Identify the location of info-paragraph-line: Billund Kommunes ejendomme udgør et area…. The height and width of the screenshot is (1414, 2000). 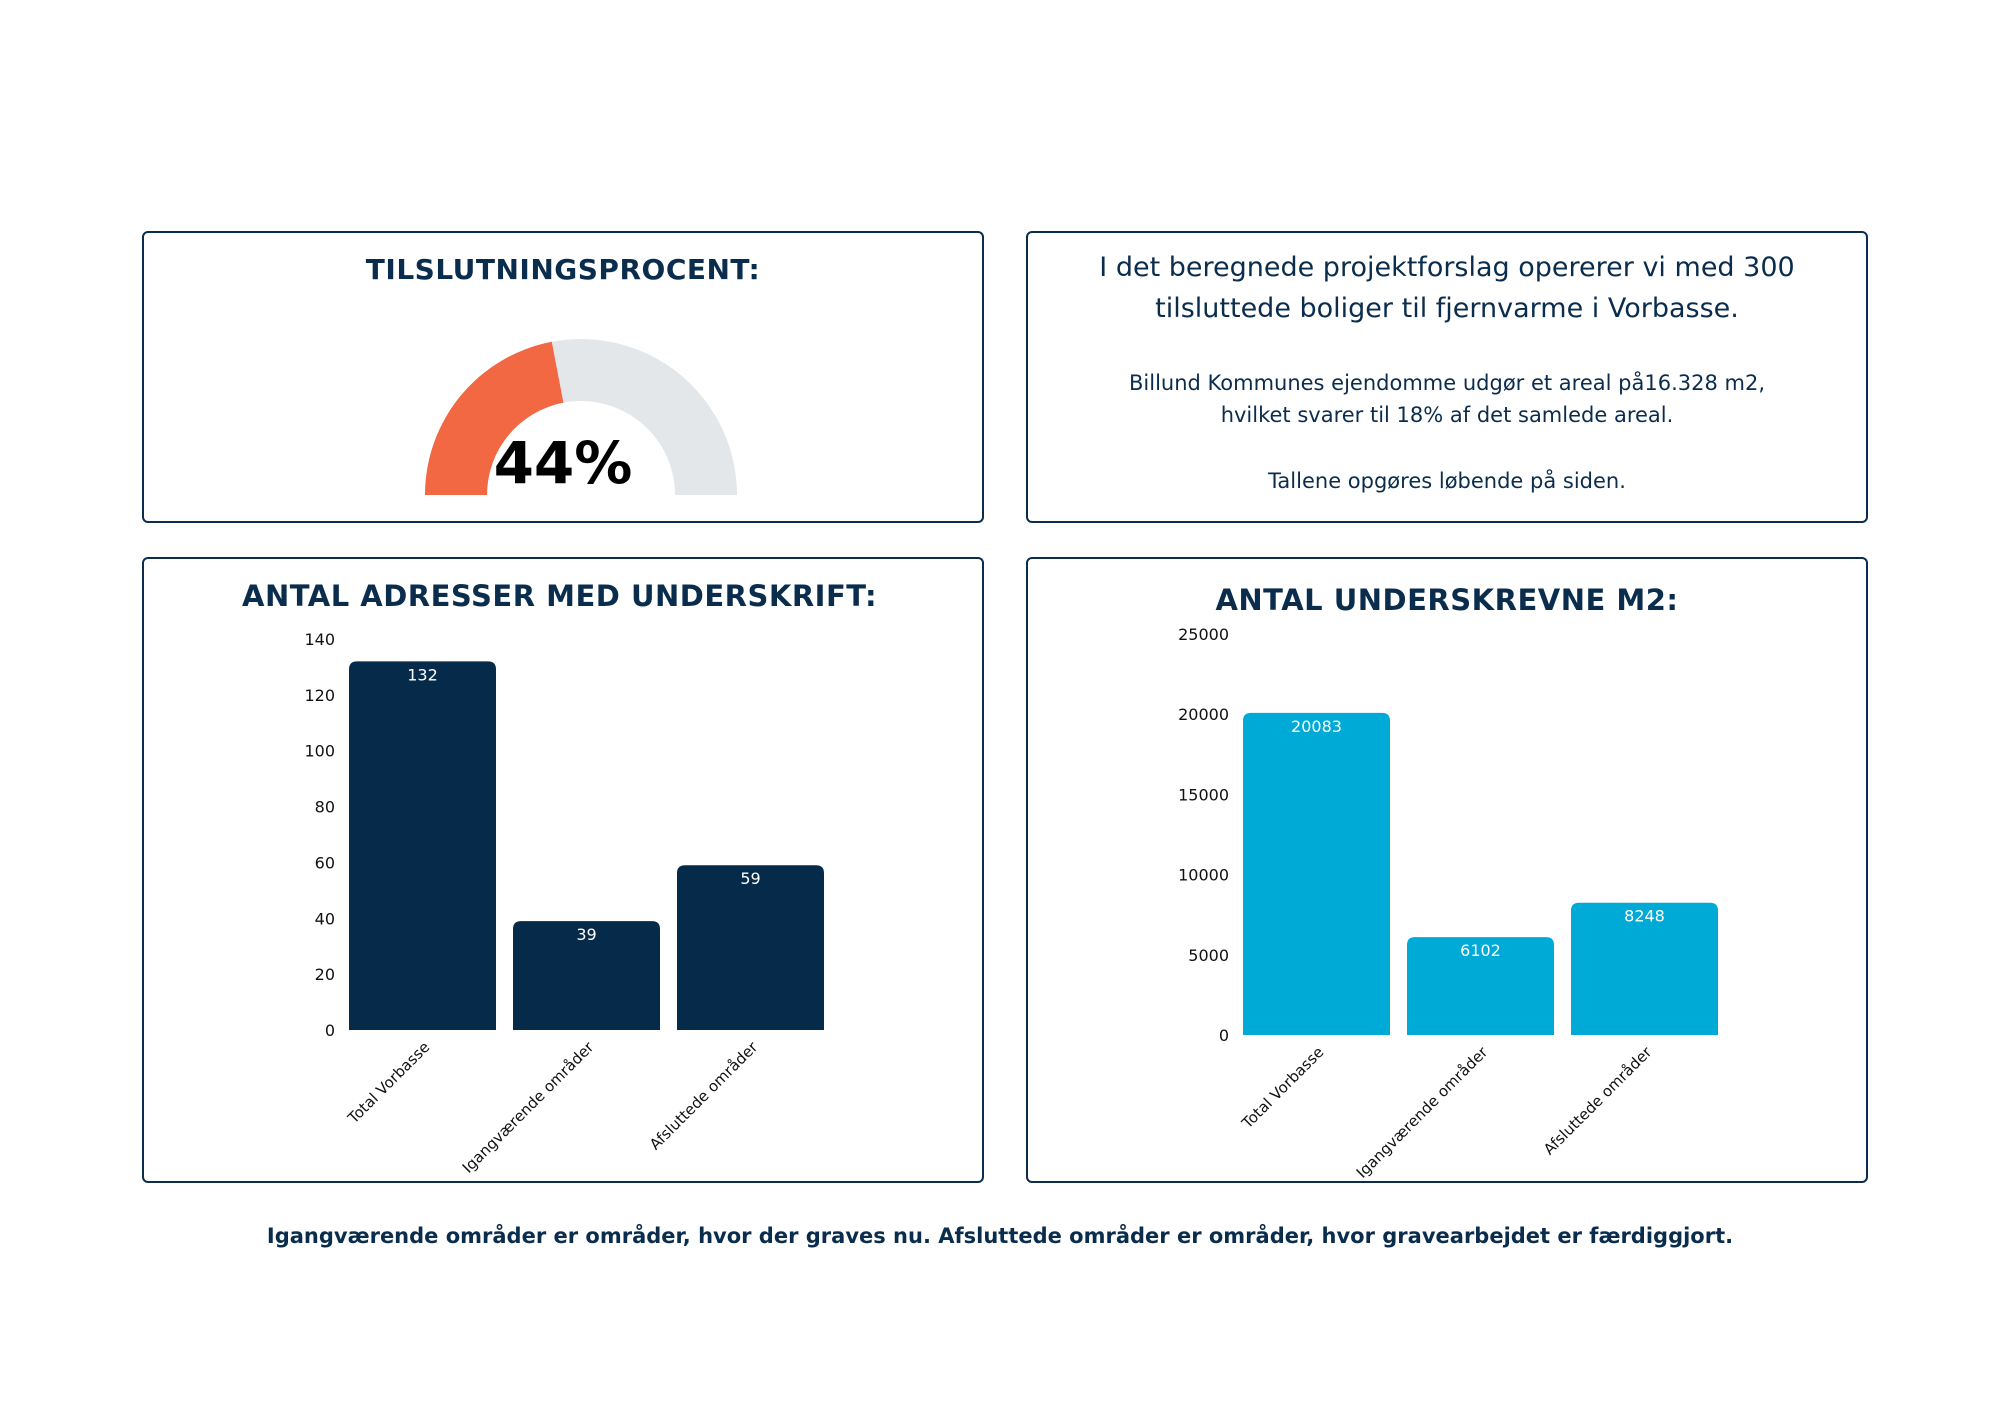
(1447, 383).